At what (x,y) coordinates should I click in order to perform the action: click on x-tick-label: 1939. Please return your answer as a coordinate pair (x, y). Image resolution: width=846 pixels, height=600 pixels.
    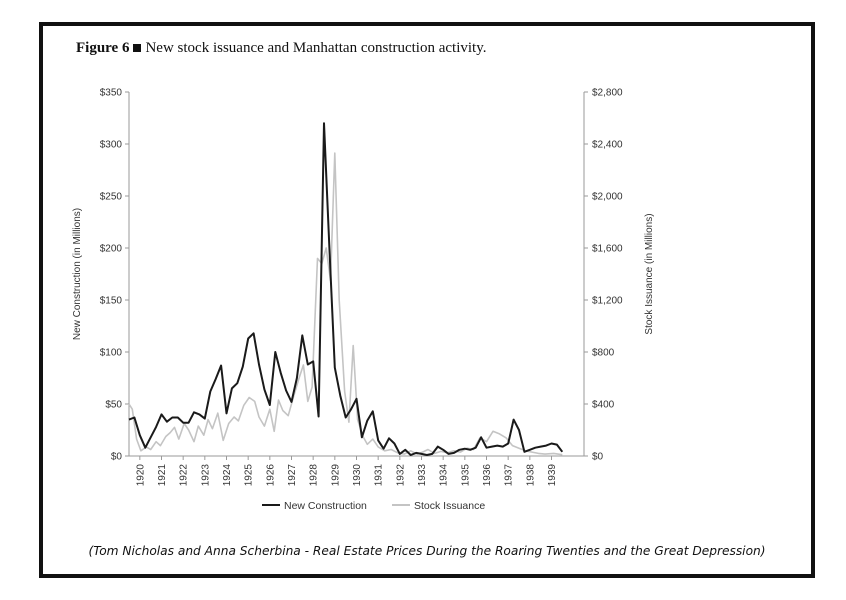
    Looking at the image, I should click on (552, 475).